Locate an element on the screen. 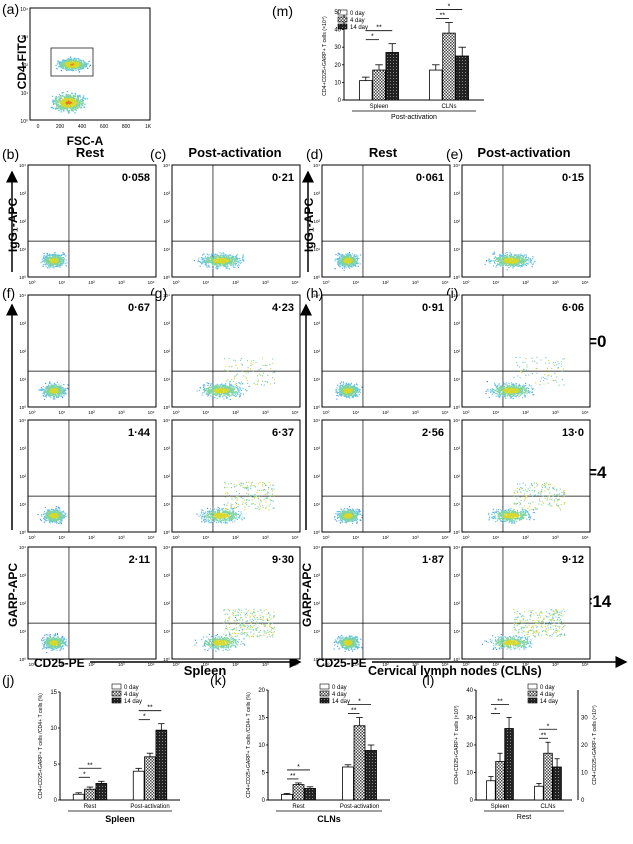 This screenshot has height=844, width=633. panel-letter-e: (e) is located at coordinates (454, 154).